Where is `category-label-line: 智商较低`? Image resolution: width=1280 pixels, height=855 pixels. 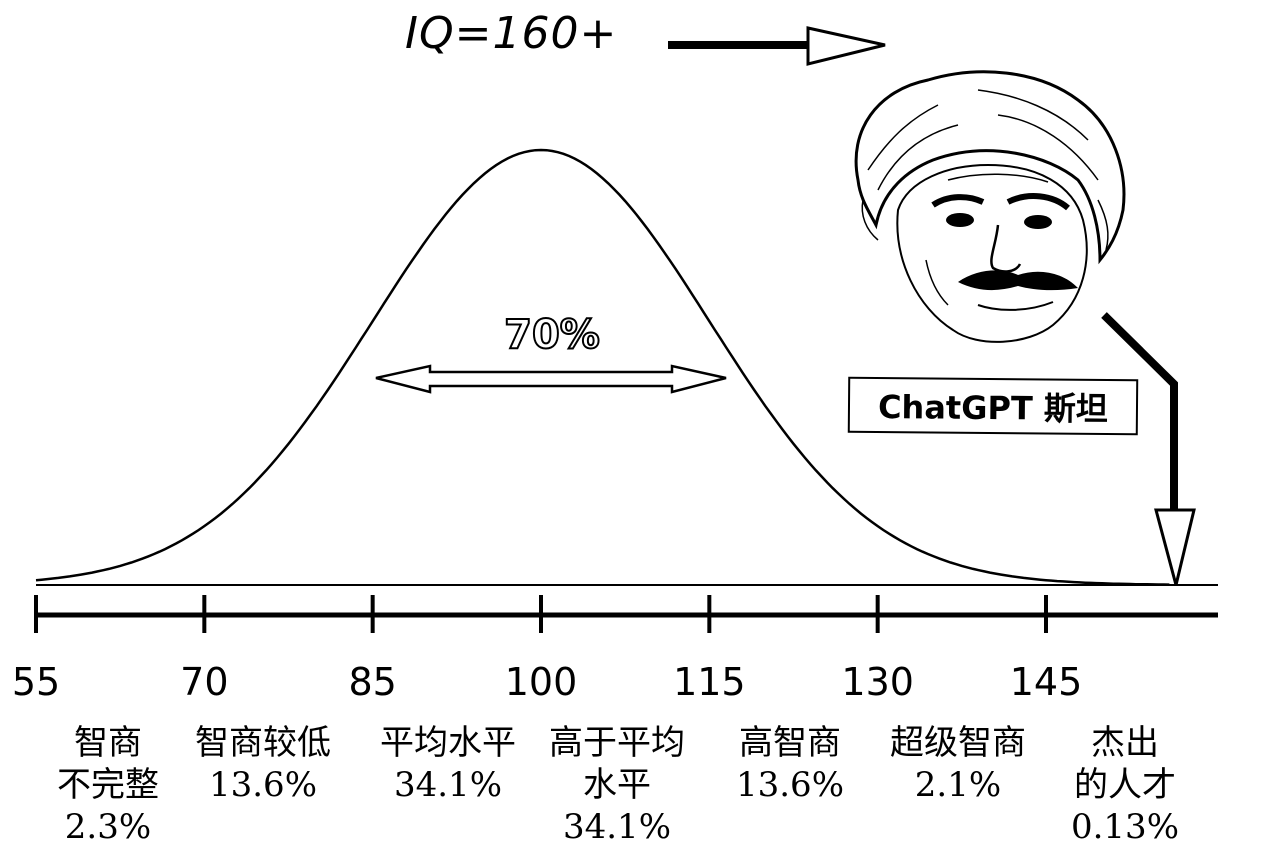 category-label-line: 智商较低 is located at coordinates (263, 743).